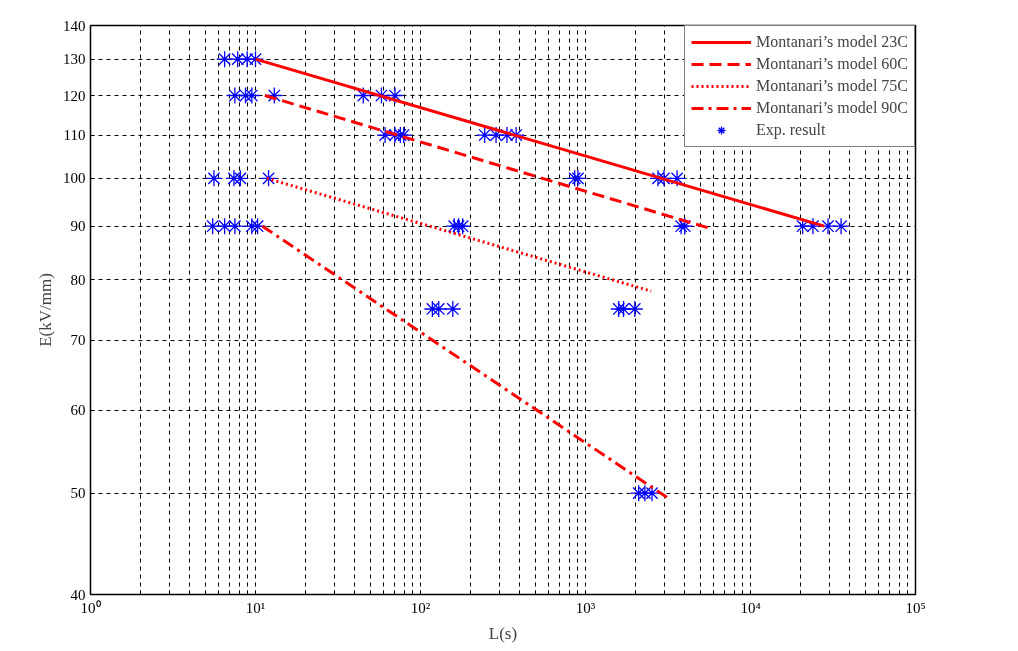  What do you see at coordinates (750, 607) in the screenshot?
I see `x-tick-label: 10⁴` at bounding box center [750, 607].